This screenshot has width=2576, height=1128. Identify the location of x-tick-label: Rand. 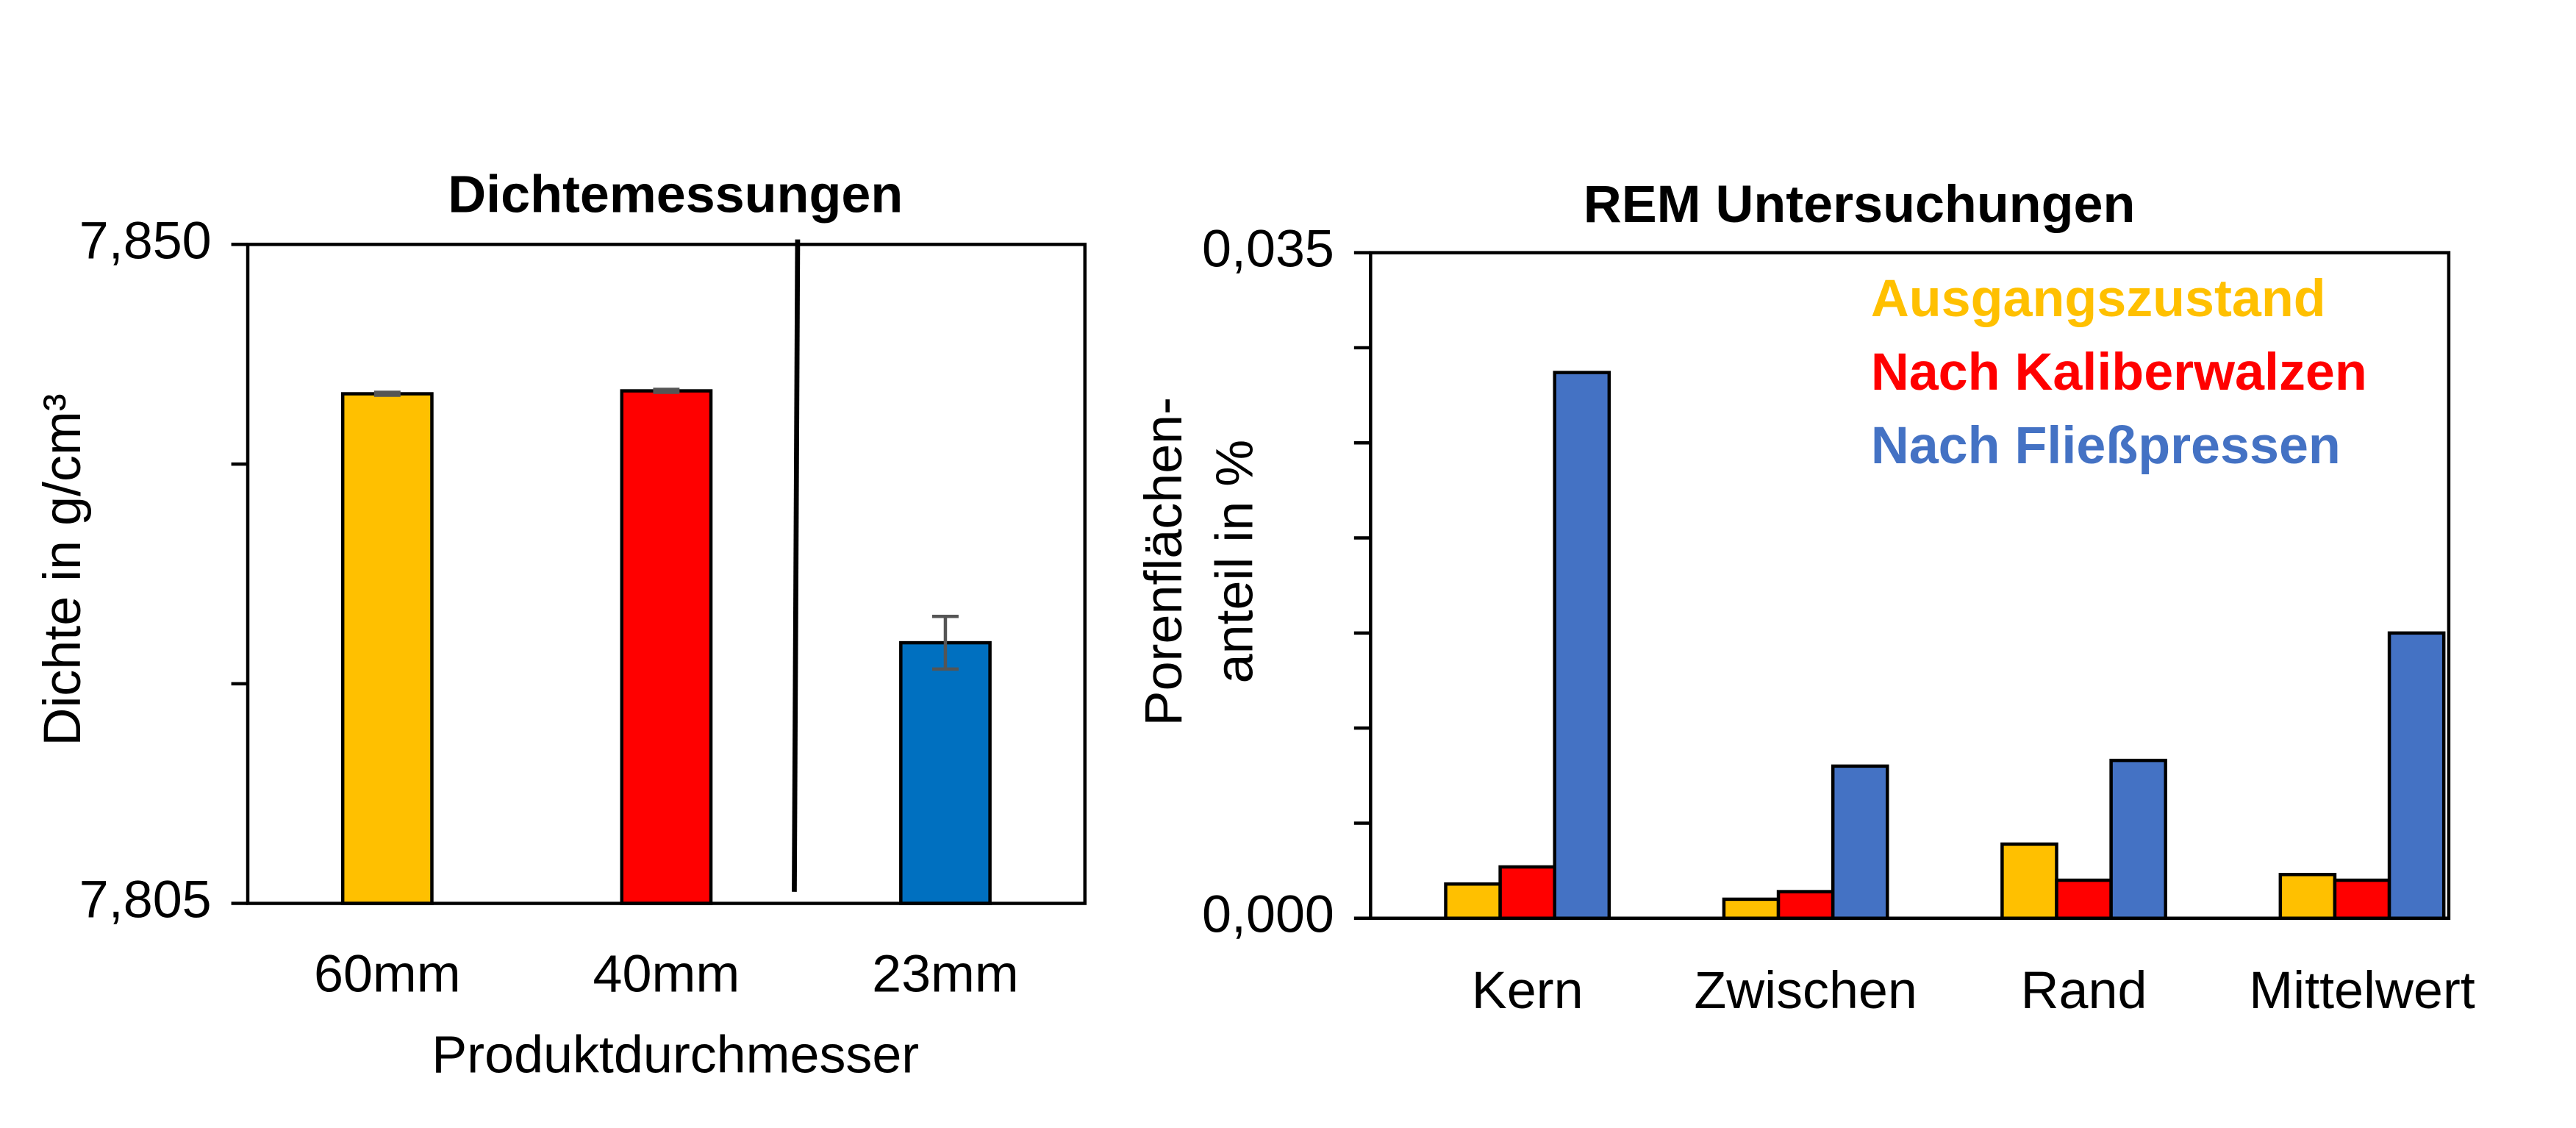
(2084, 990).